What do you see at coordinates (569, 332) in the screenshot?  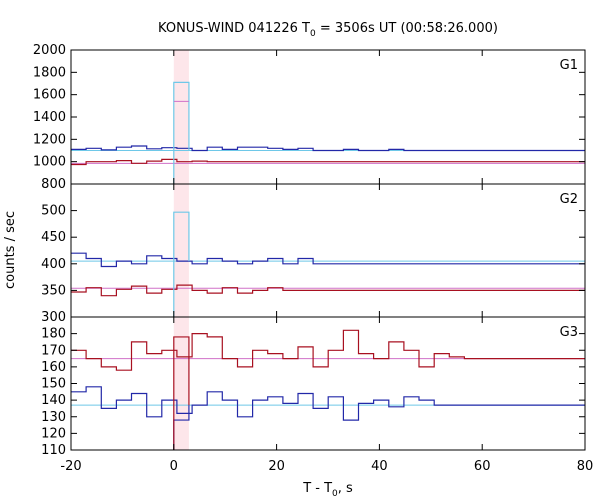 I see `panel-label-g3: G3` at bounding box center [569, 332].